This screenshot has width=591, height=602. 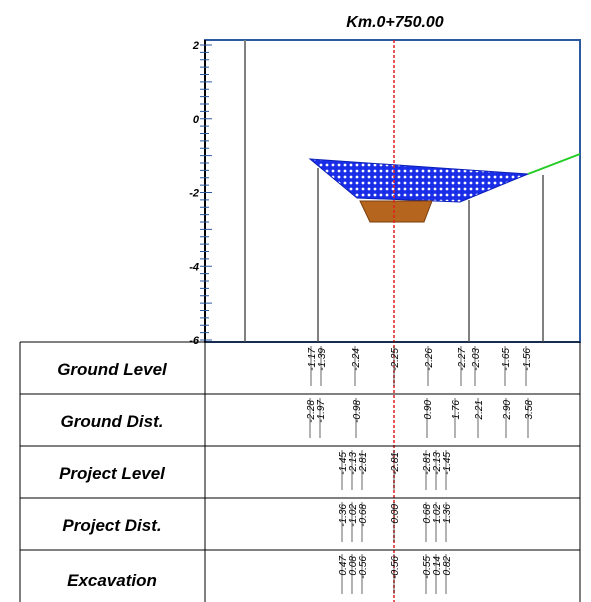 What do you see at coordinates (112, 421) in the screenshot?
I see `row-label-ground-dist: Ground Dist.` at bounding box center [112, 421].